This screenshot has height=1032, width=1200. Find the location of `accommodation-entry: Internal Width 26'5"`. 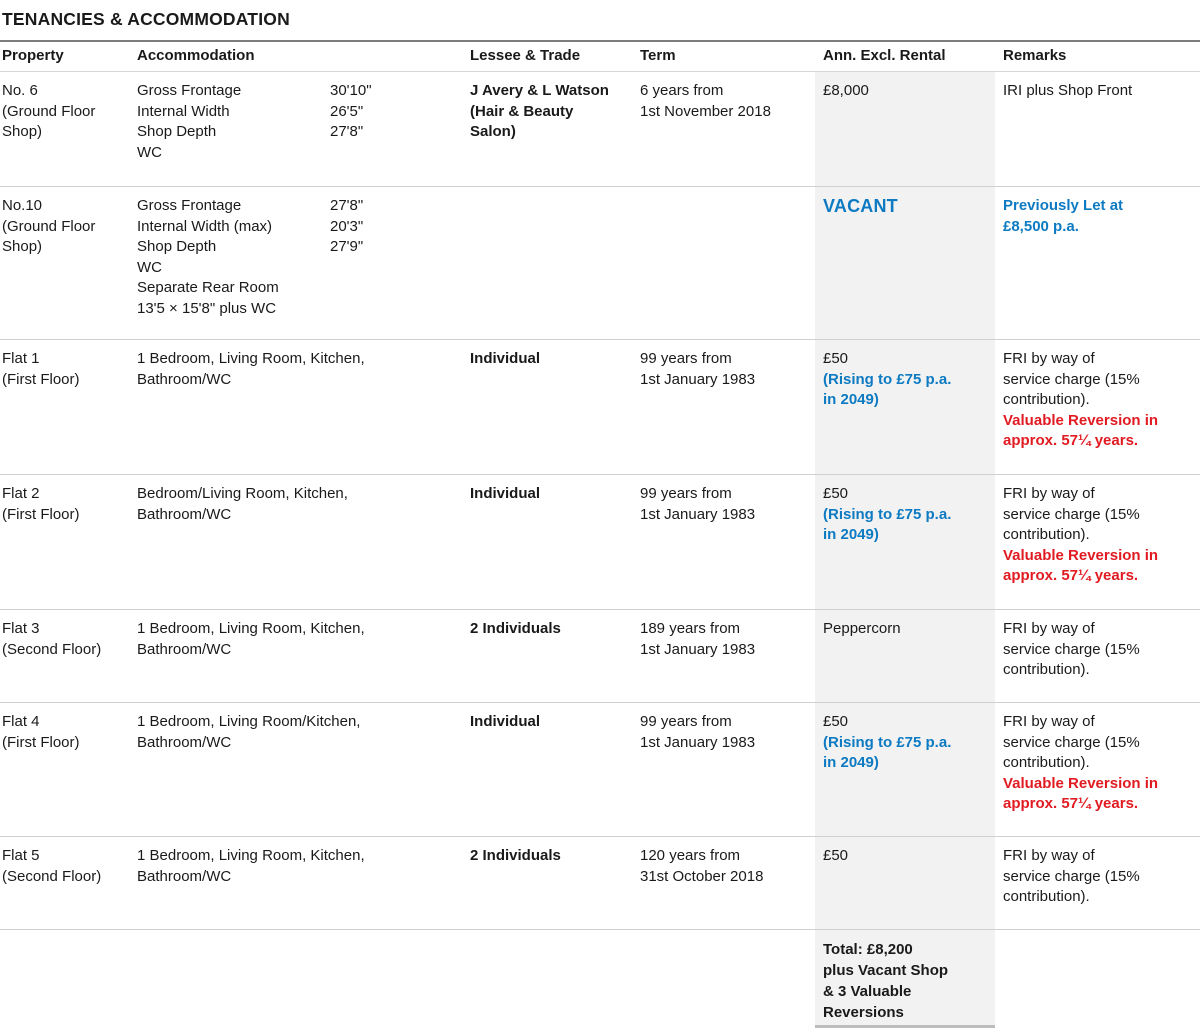

accommodation-entry: Internal Width 26'5" is located at coordinates (298, 112).